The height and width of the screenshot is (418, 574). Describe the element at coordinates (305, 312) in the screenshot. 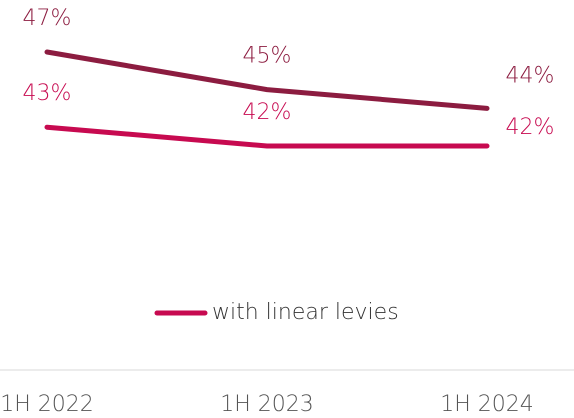

I see `legend-label: with linear levies` at that location.